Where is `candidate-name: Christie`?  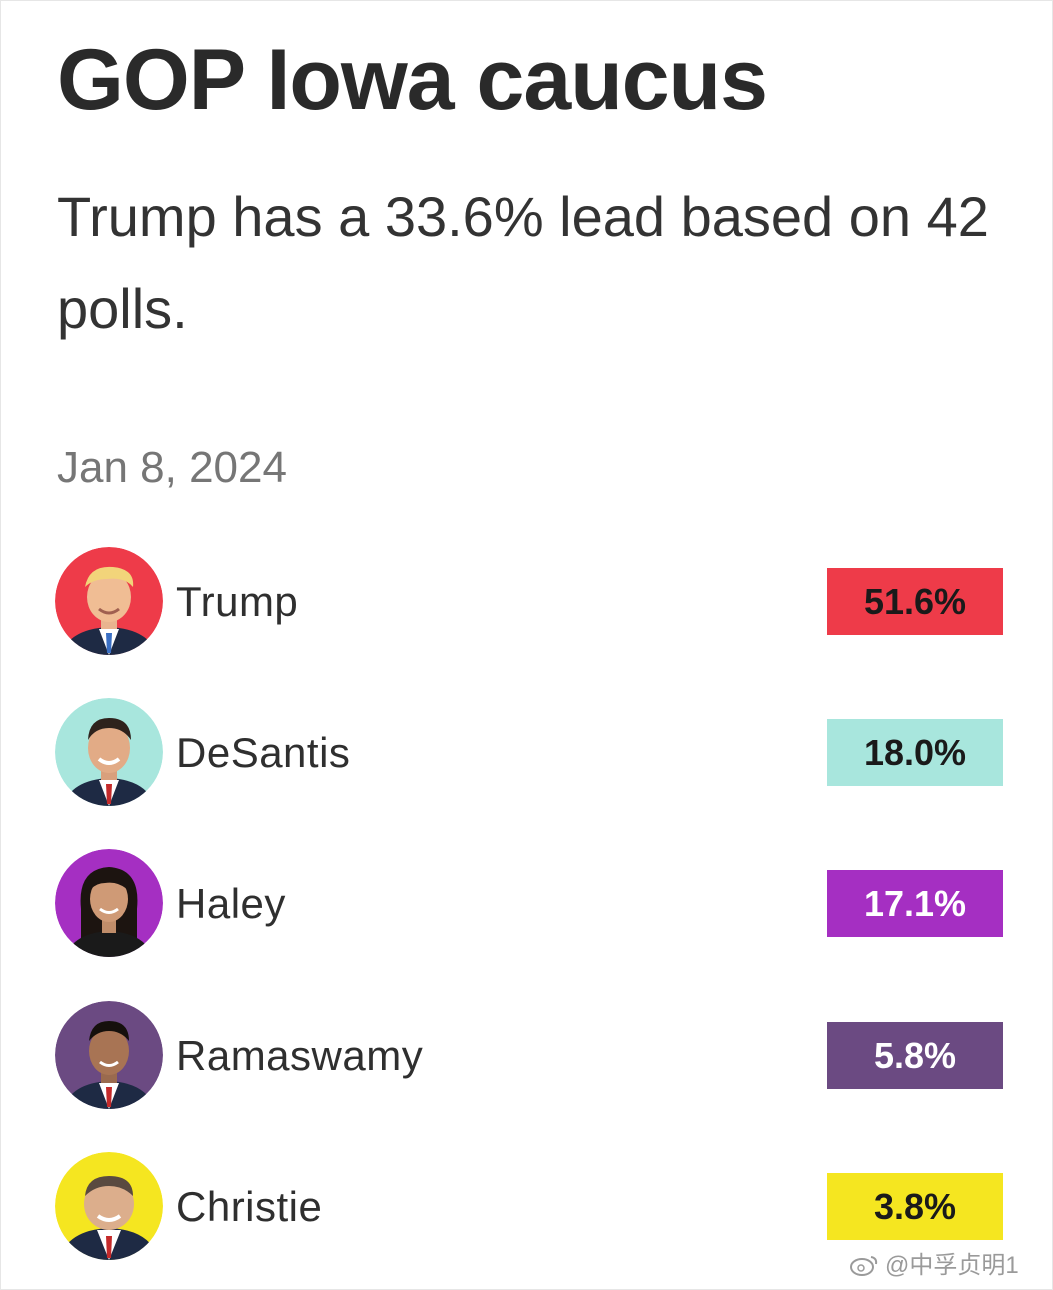
candidate-name: Christie is located at coordinates (249, 1206).